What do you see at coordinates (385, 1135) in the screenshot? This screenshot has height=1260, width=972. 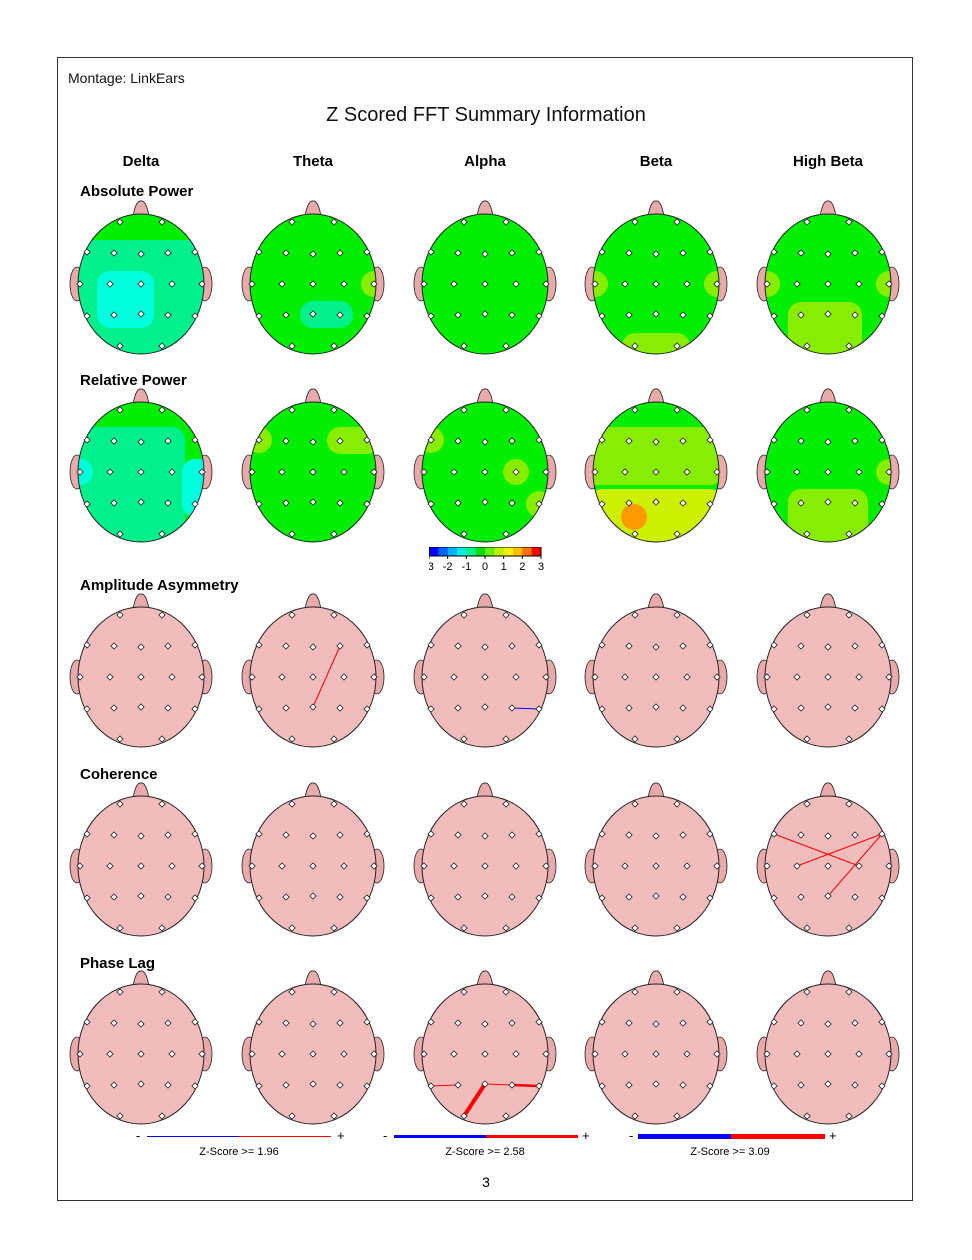 I see `legend-minus: -` at bounding box center [385, 1135].